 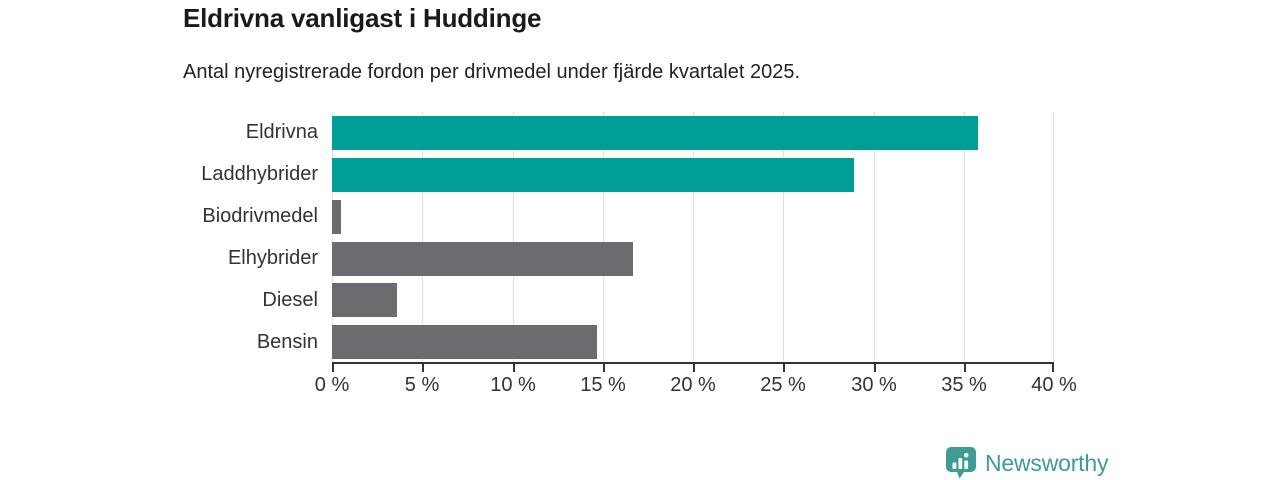 I want to click on x-tick-mark-5pct, so click(x=423, y=368).